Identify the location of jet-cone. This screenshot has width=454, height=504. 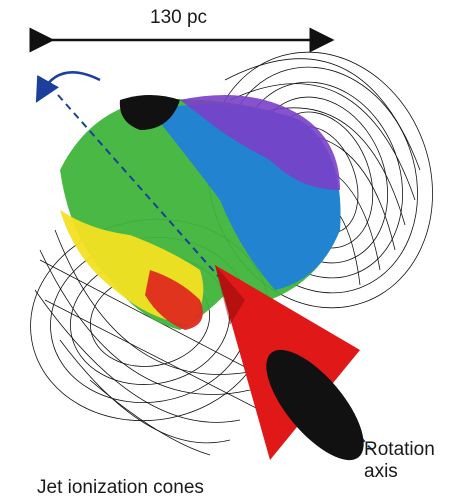
(289, 363).